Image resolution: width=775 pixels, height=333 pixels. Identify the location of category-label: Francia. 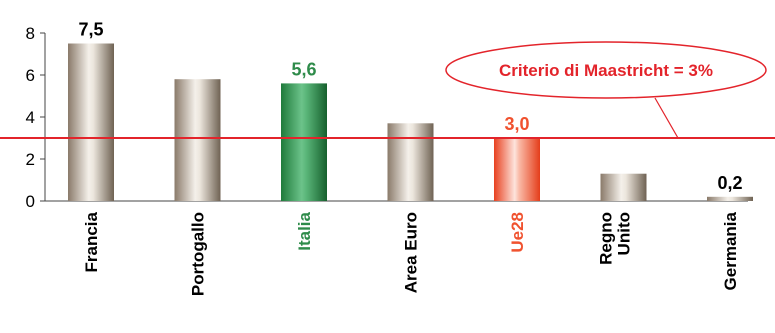
(91, 241).